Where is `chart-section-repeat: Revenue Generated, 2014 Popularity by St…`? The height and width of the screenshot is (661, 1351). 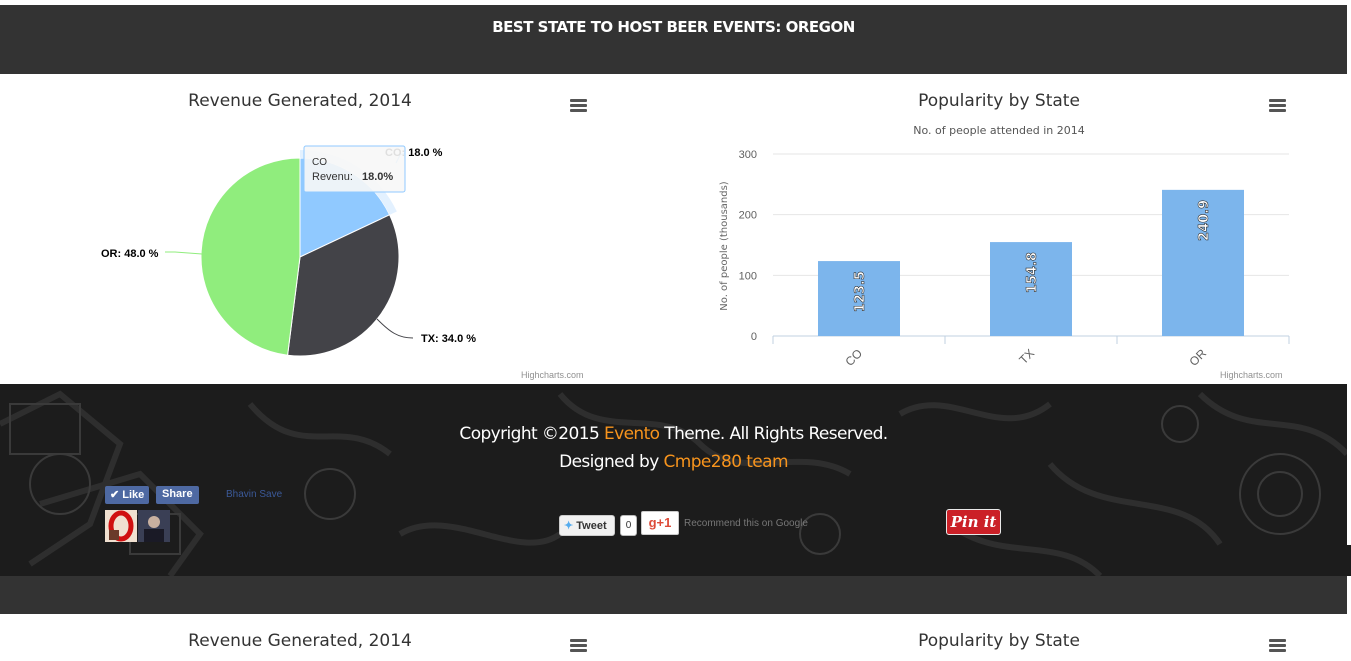 chart-section-repeat: Revenue Generated, 2014 Popularity by St… is located at coordinates (673, 637).